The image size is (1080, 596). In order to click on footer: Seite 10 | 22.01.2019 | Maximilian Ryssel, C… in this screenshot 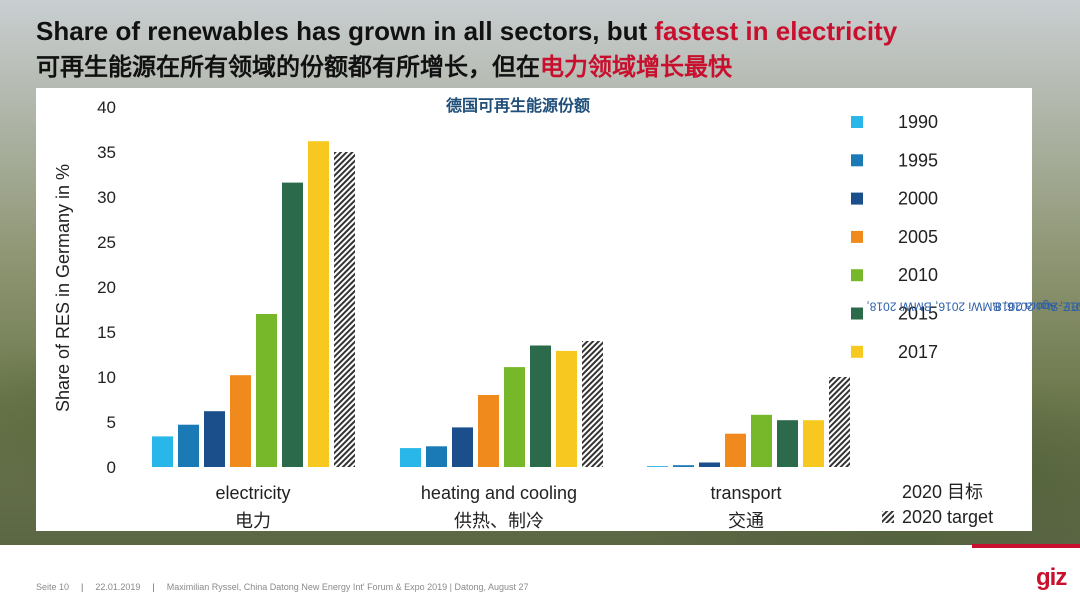, I will do `click(282, 587)`.